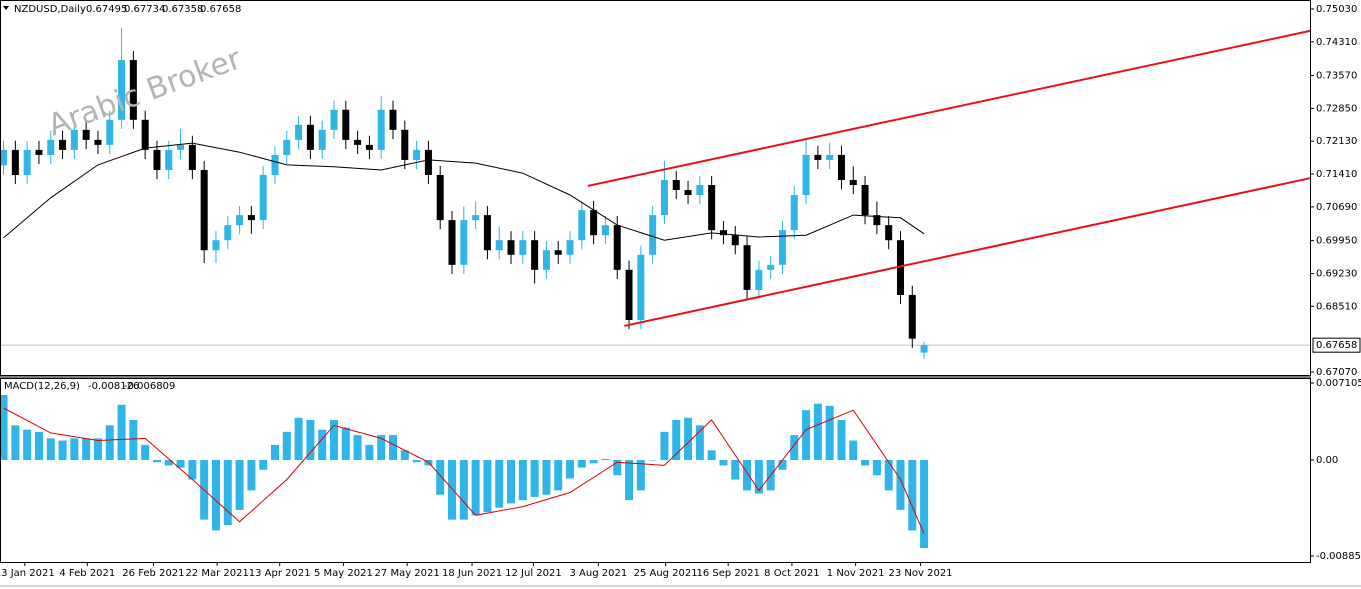 The width and height of the screenshot is (1361, 589). I want to click on y-tick-label: 0.68510, so click(1336, 306).